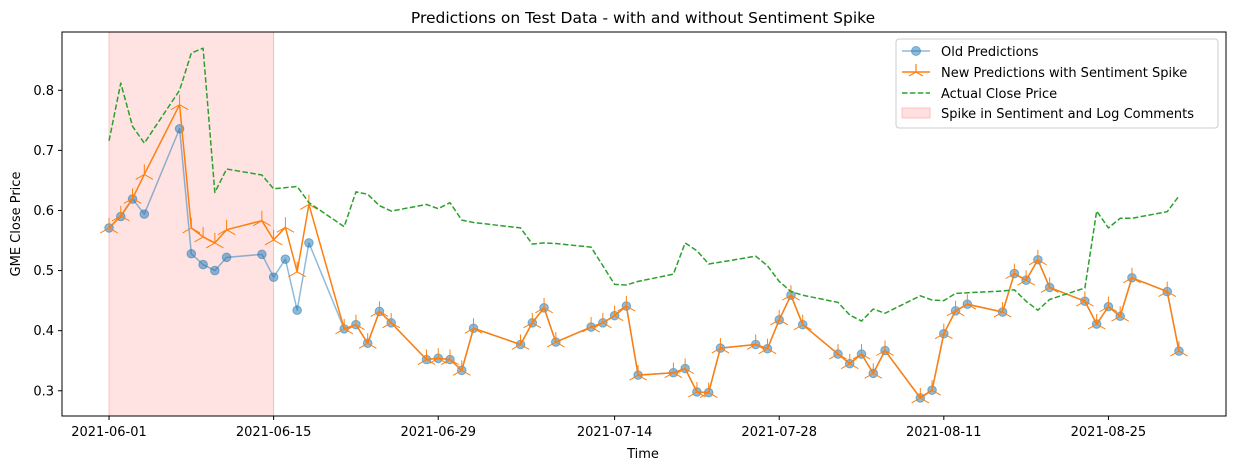 The image size is (1233, 470). What do you see at coordinates (16, 224) in the screenshot?
I see `y-axis-label: GME Close Price` at bounding box center [16, 224].